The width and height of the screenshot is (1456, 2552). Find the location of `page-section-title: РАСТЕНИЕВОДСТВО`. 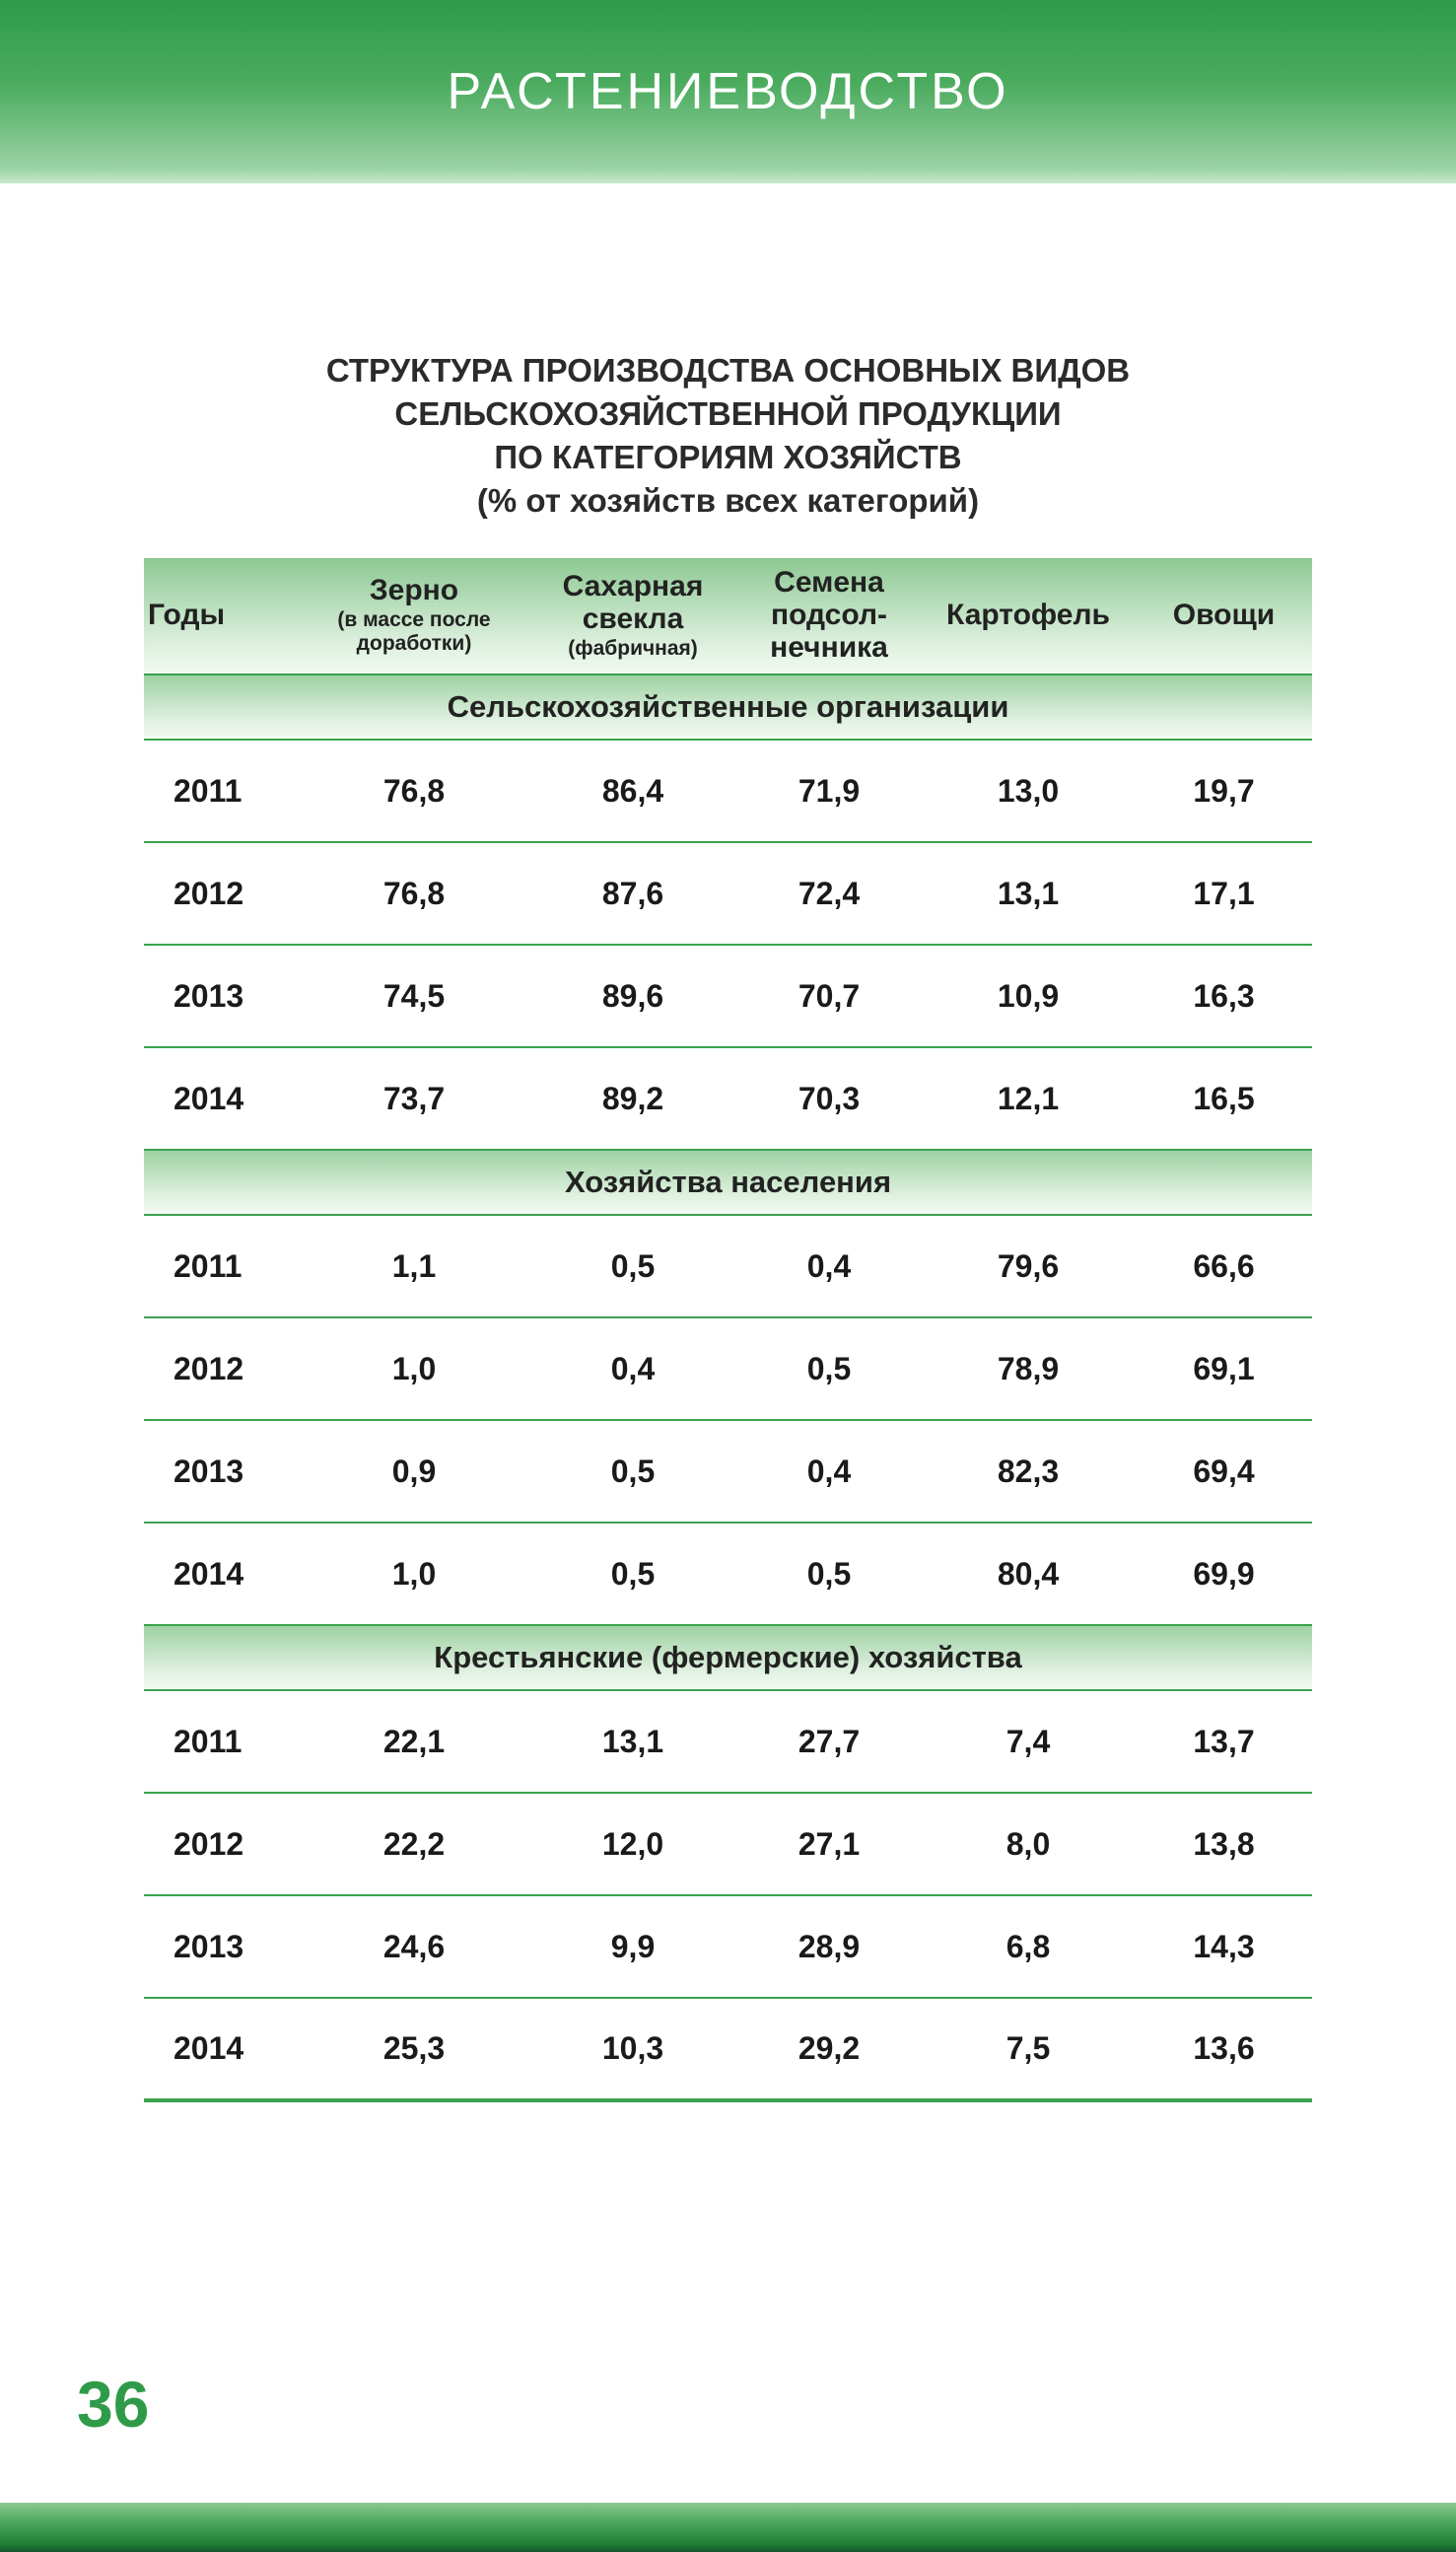

page-section-title: РАСТЕНИЕВОДСТВО is located at coordinates (728, 91).